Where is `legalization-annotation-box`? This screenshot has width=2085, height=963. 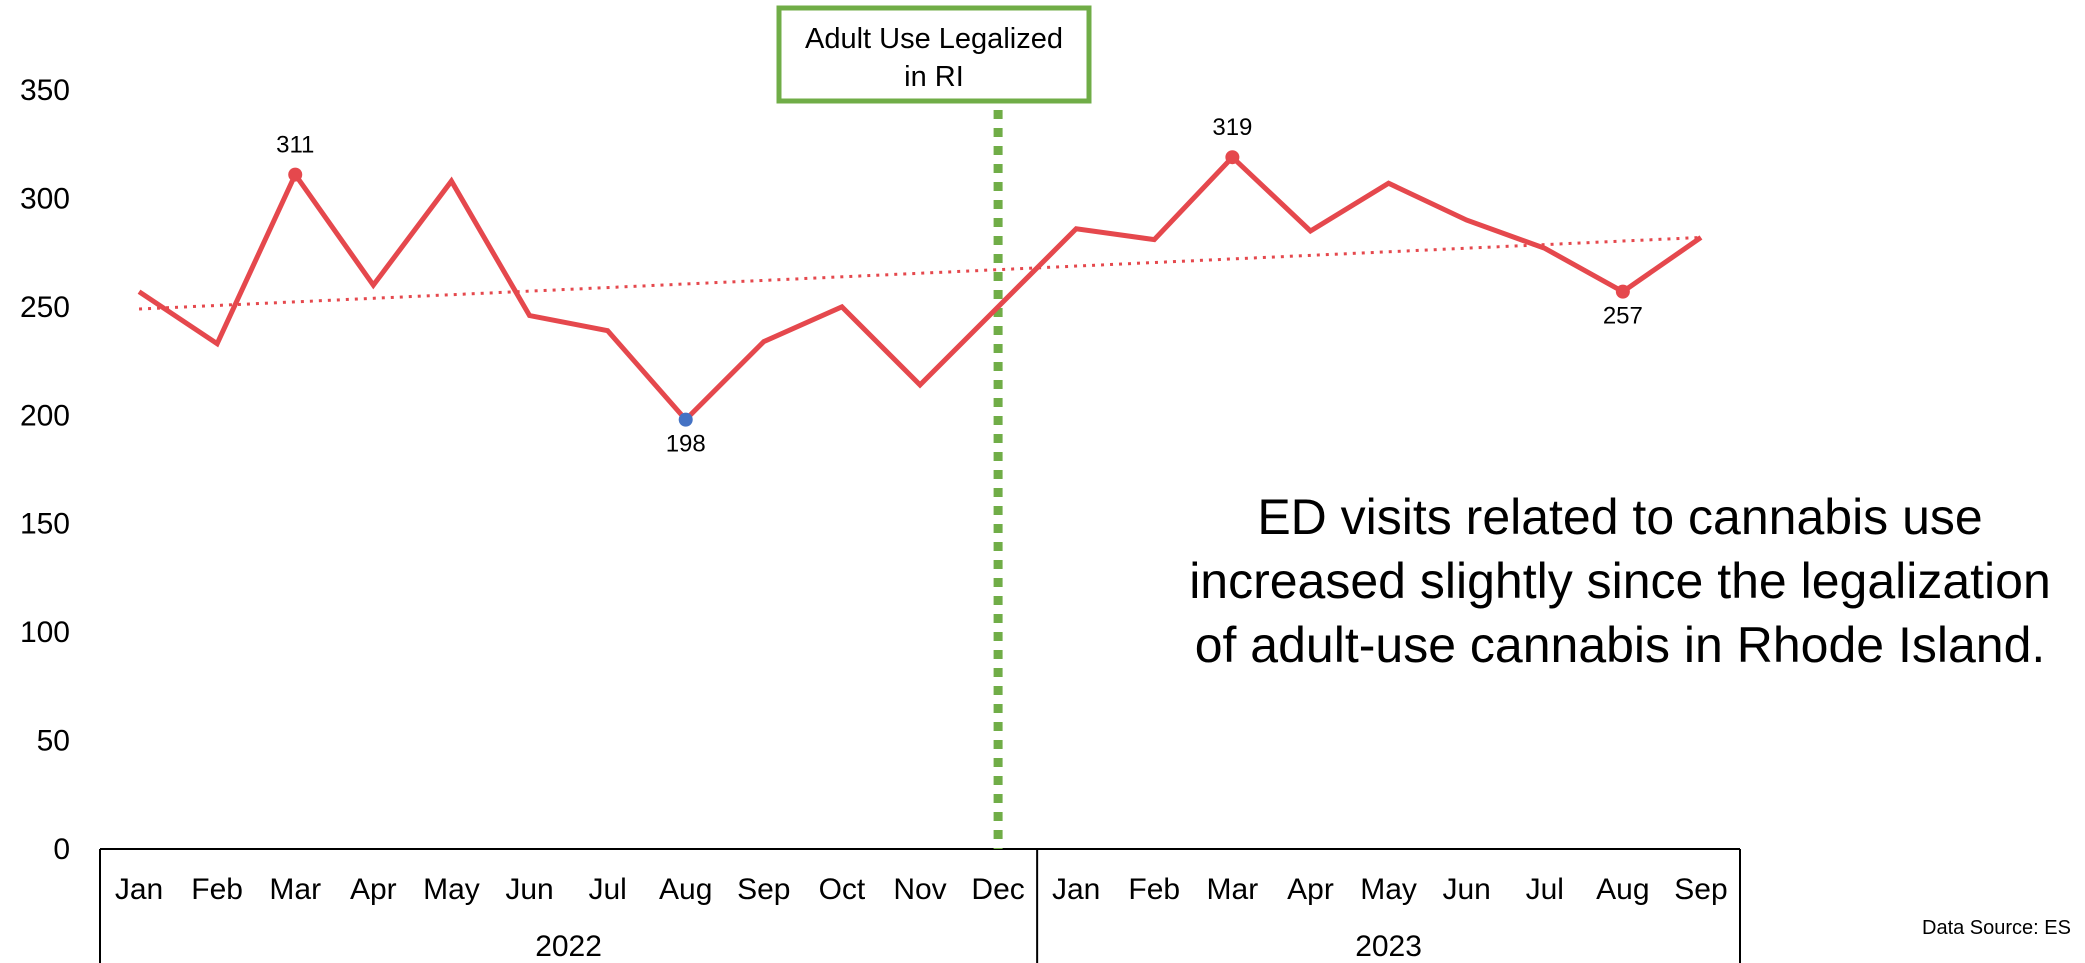
legalization-annotation-box is located at coordinates (934, 54).